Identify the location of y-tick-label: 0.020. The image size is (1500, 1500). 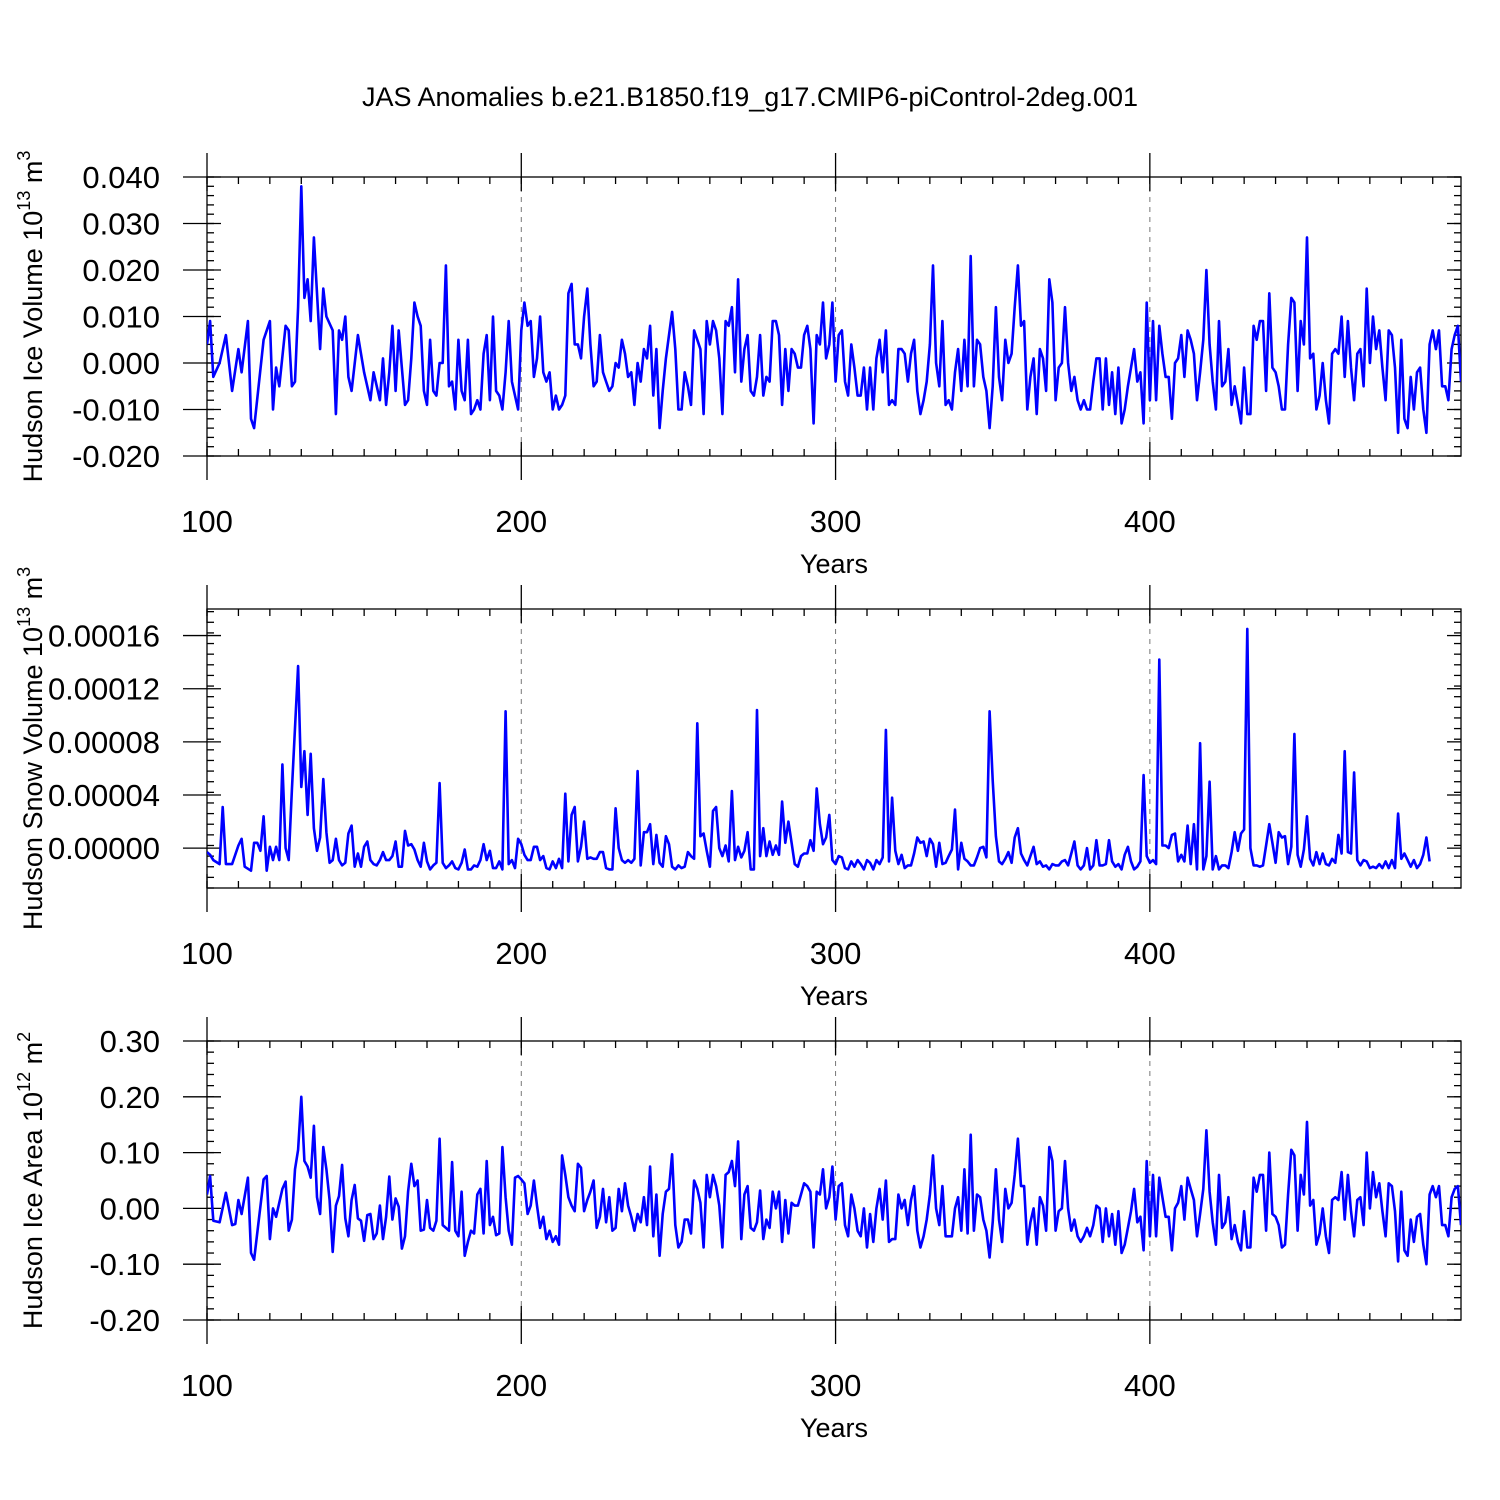
(121, 270).